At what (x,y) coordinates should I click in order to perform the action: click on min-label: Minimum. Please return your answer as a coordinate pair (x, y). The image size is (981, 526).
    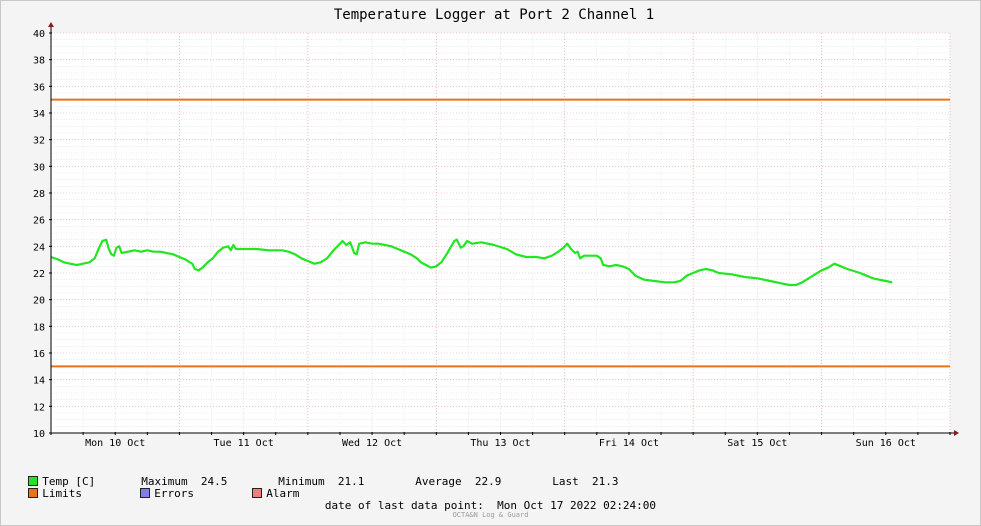
    Looking at the image, I should click on (301, 481).